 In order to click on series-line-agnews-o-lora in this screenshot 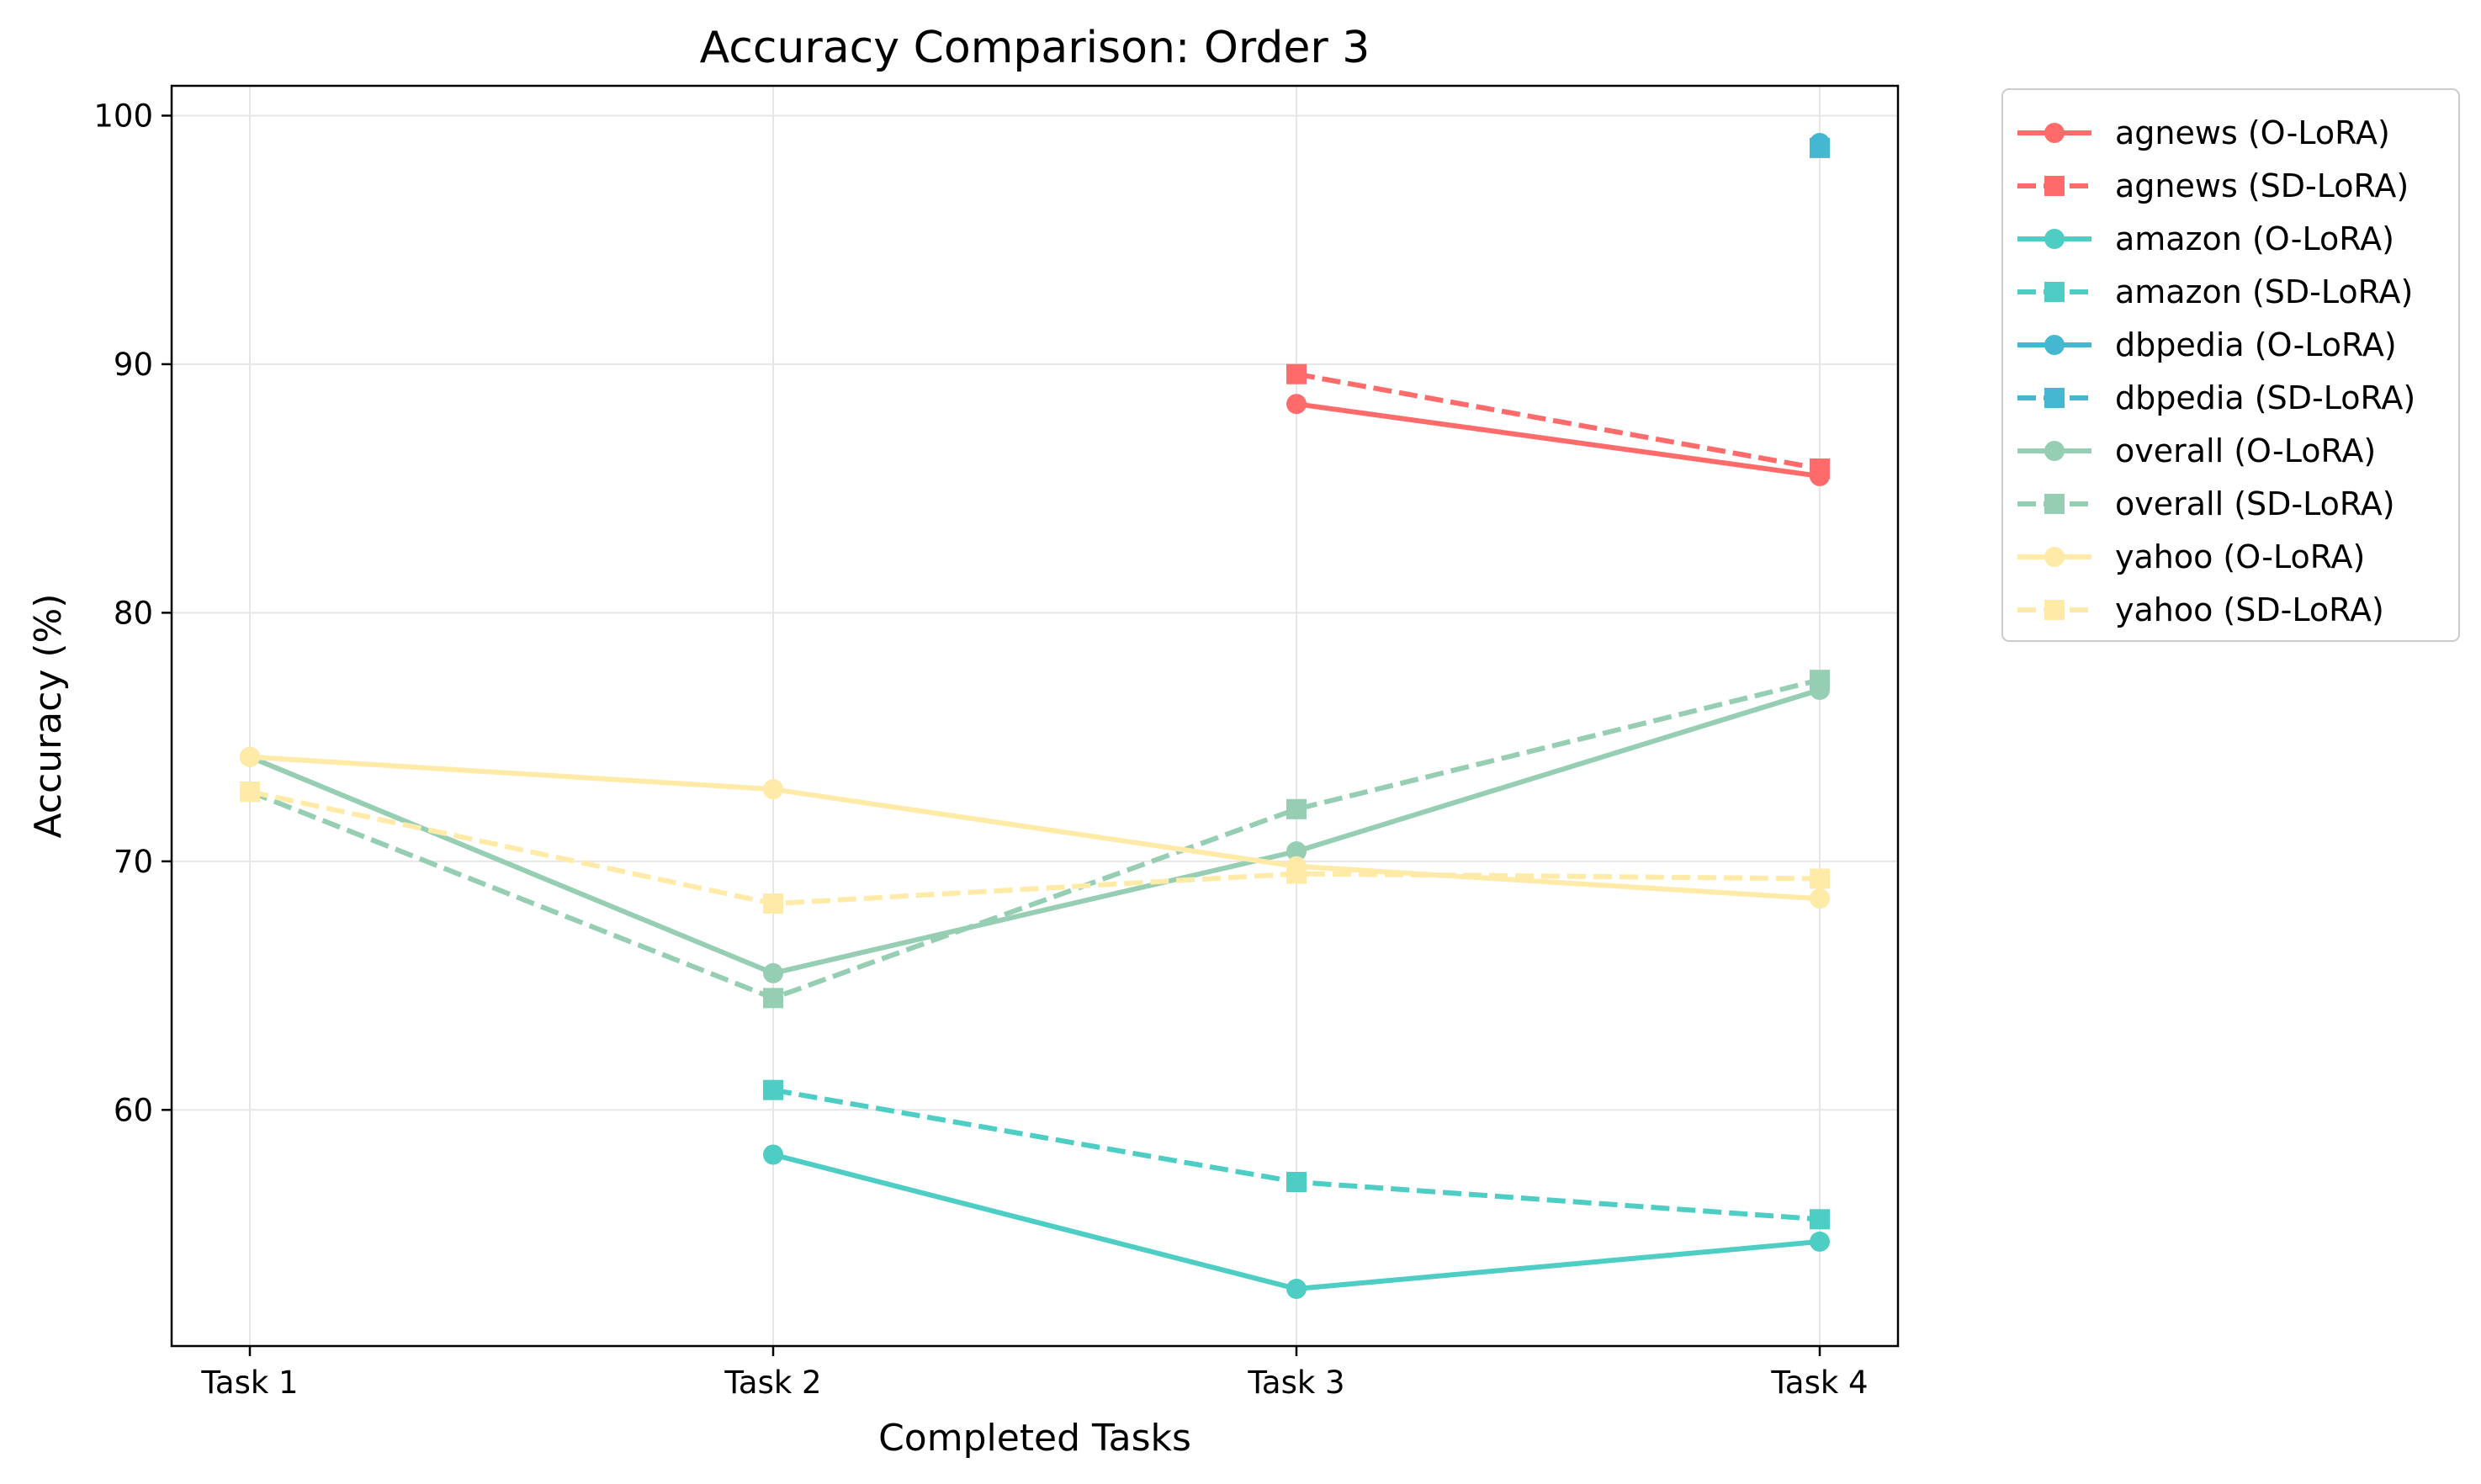, I will do `click(1558, 440)`.